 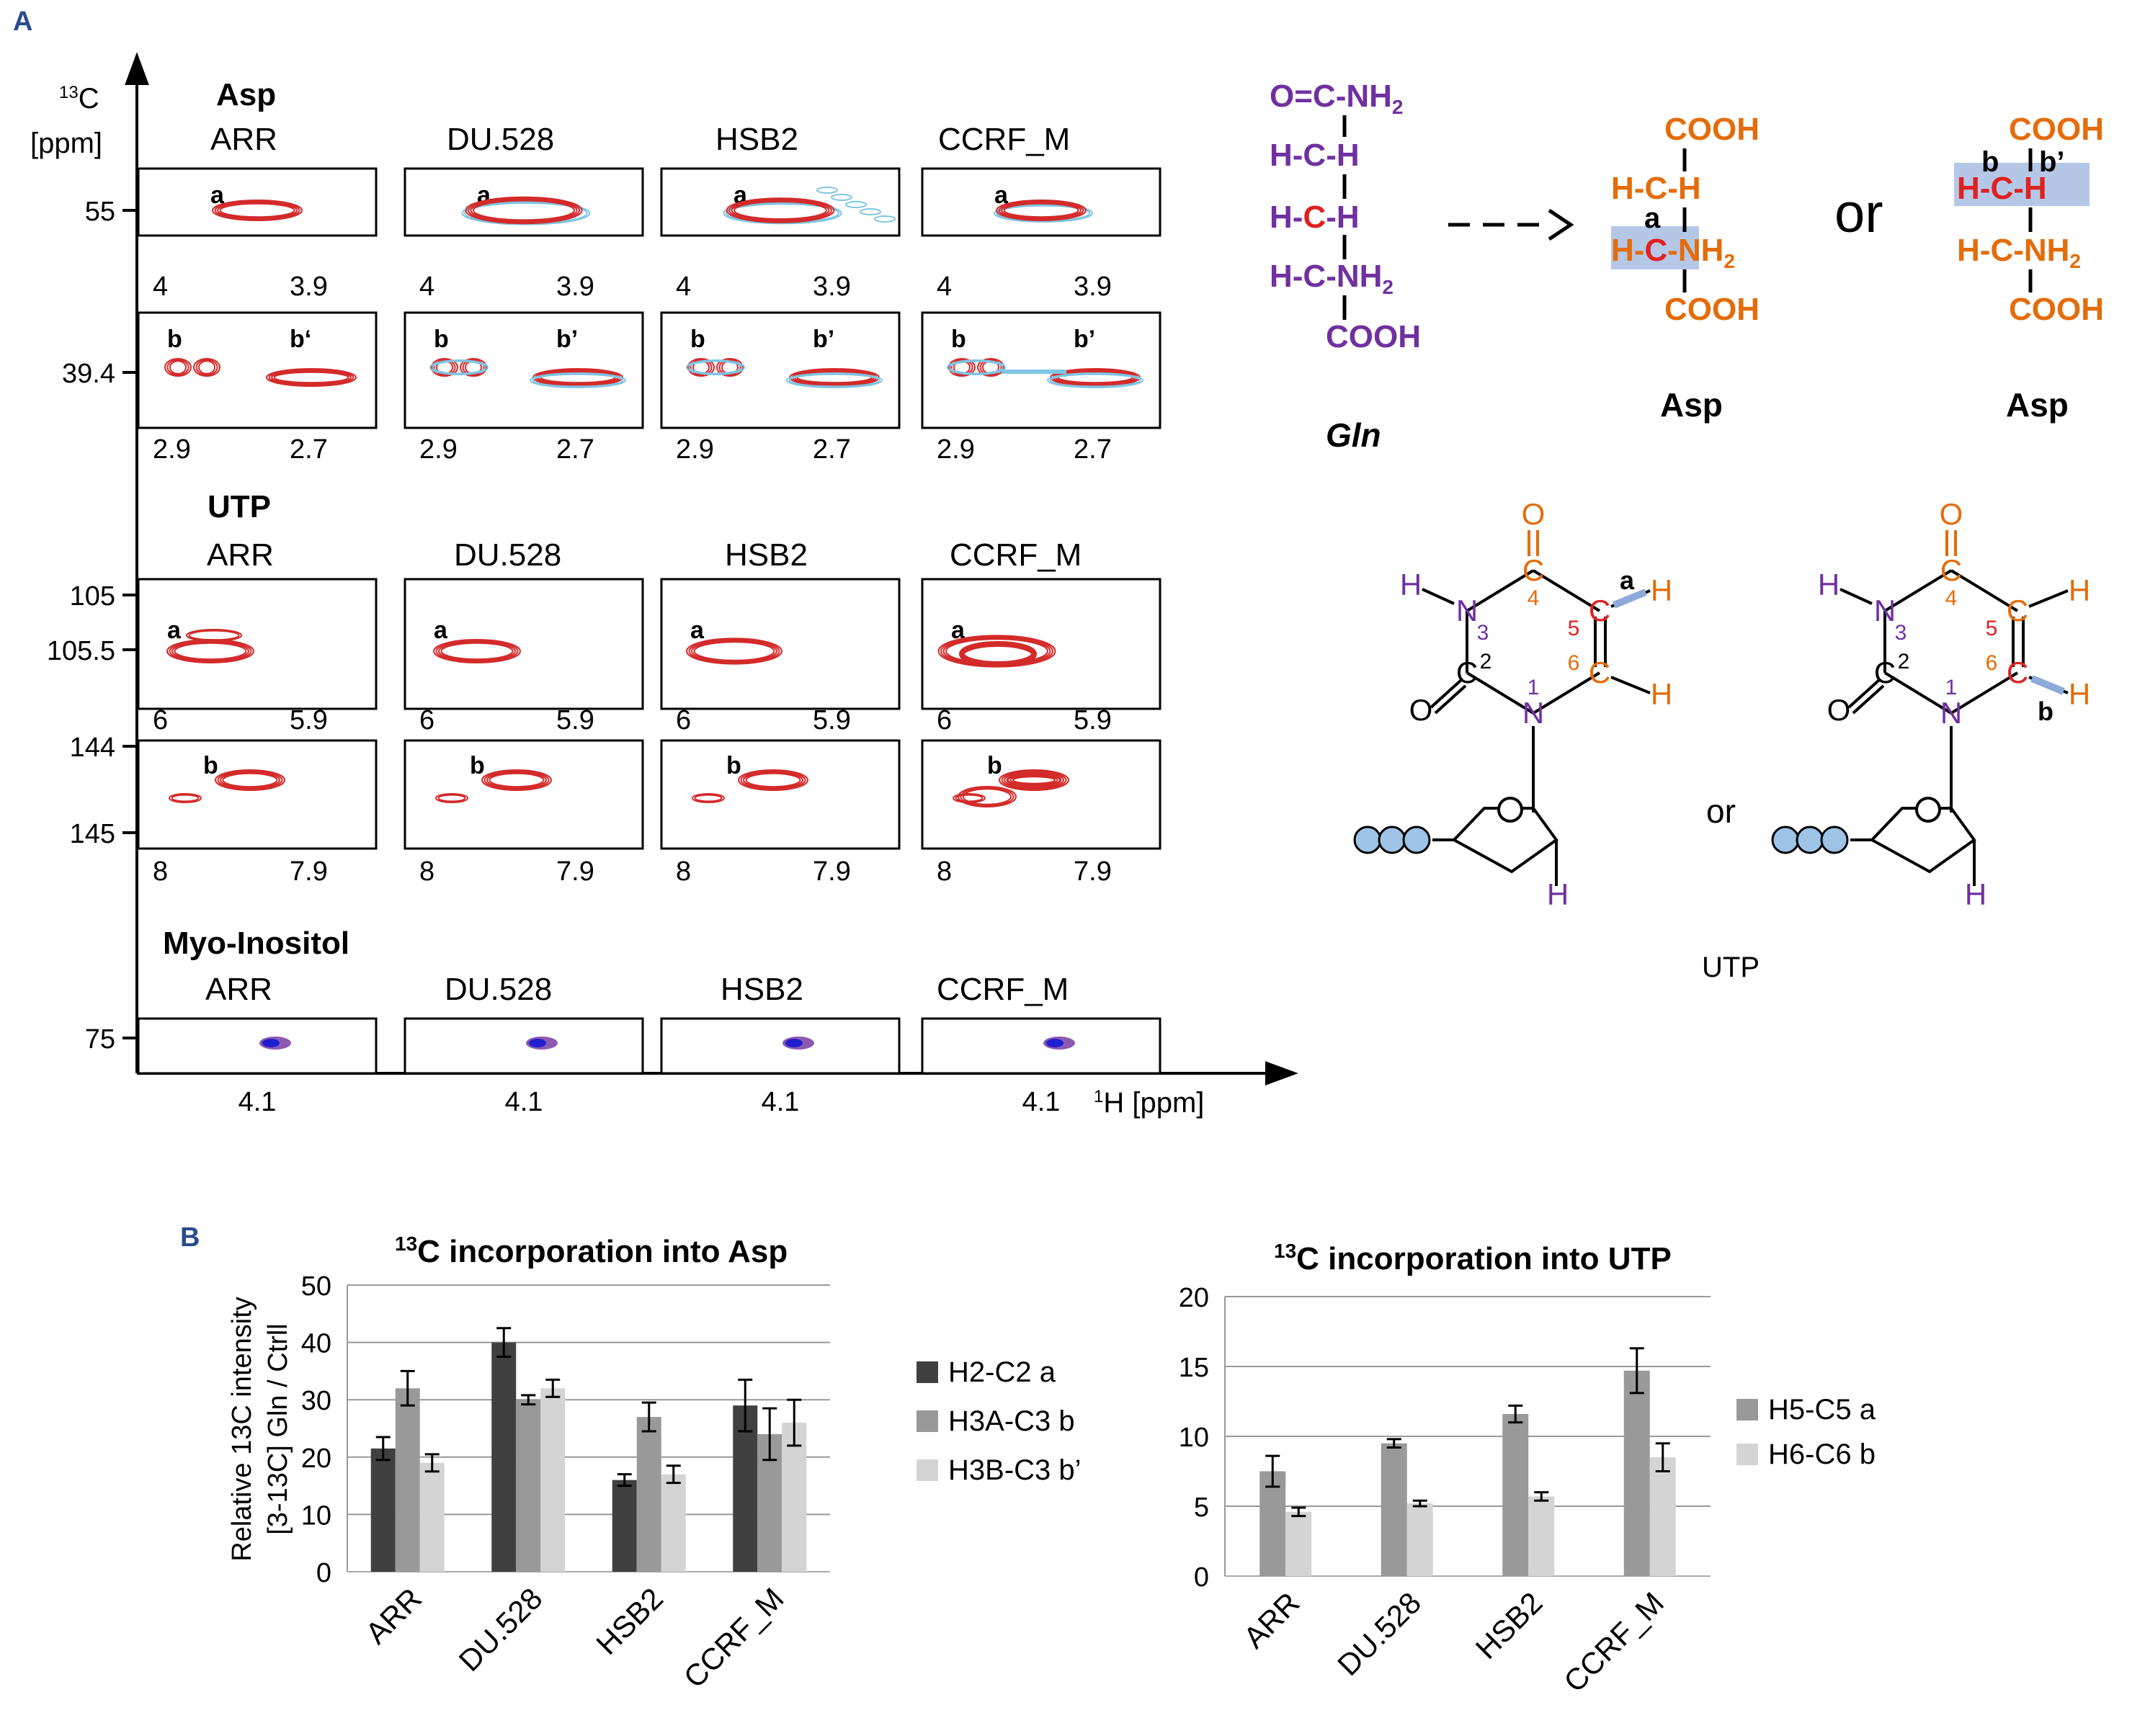 What do you see at coordinates (1731, 968) in the screenshot?
I see `utp-structure-label: UTP` at bounding box center [1731, 968].